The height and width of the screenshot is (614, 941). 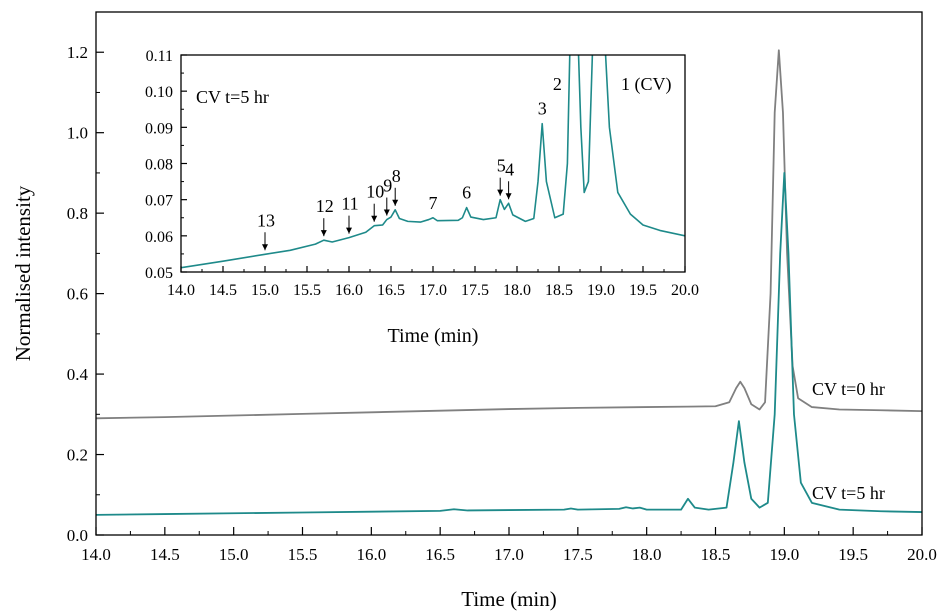 What do you see at coordinates (509, 169) in the screenshot?
I see `peak-label: 4` at bounding box center [509, 169].